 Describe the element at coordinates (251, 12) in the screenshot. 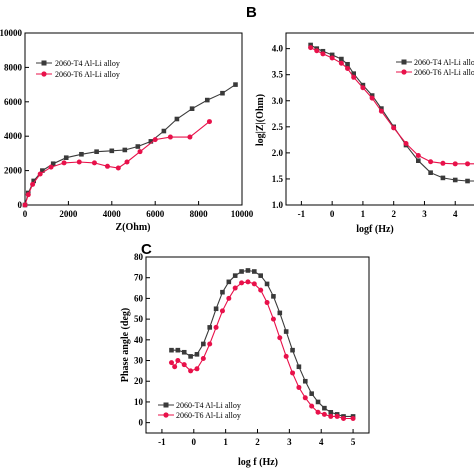

I see `panel-letter-b: B` at that location.